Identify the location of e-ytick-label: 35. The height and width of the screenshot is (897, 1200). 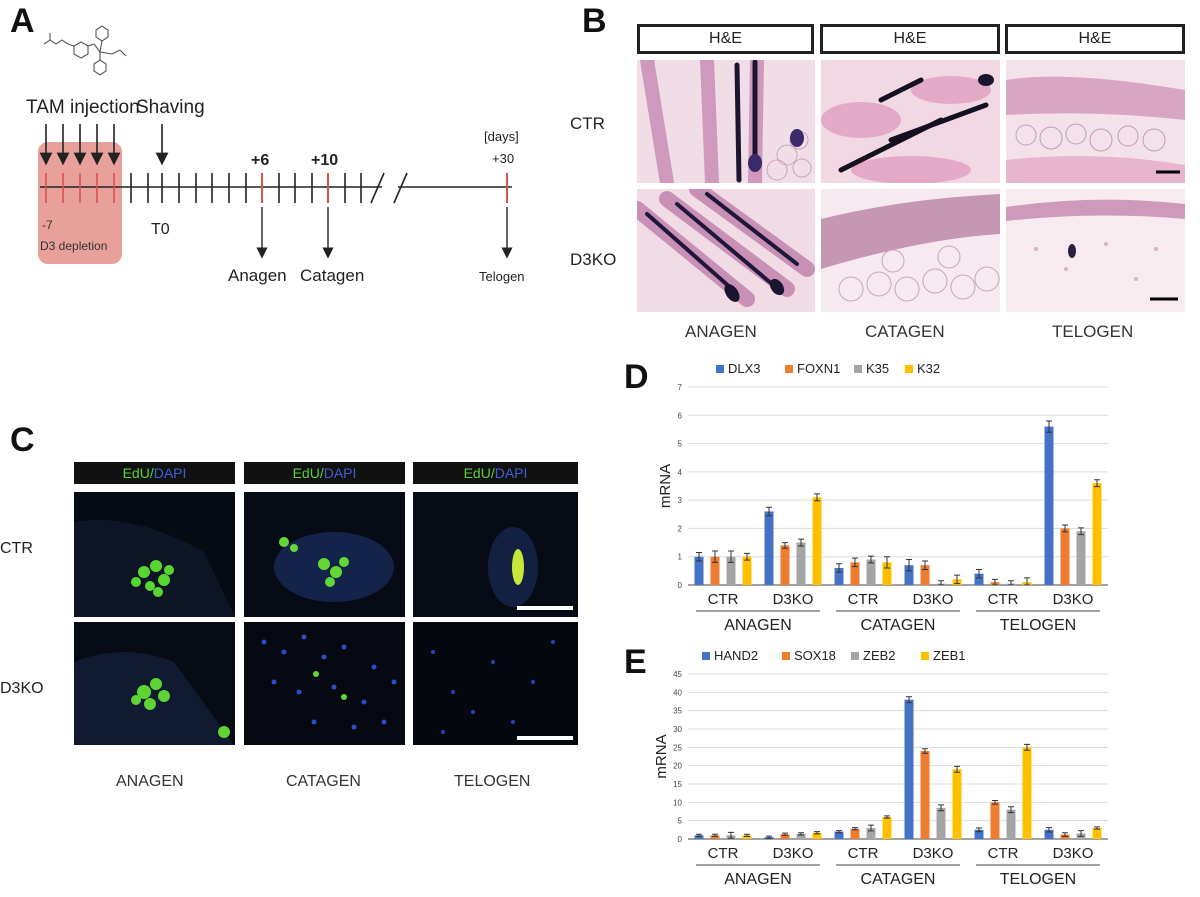
(677, 711).